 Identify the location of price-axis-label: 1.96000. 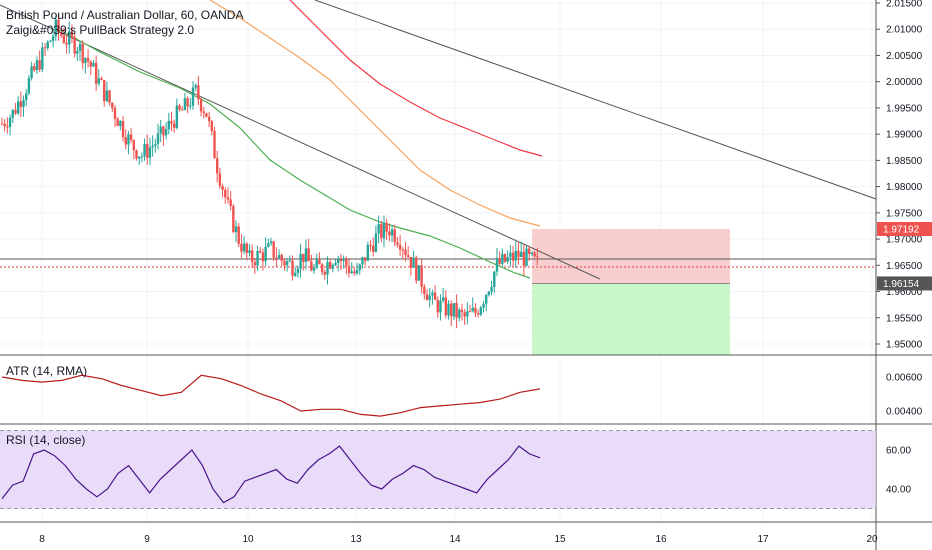
(904, 292).